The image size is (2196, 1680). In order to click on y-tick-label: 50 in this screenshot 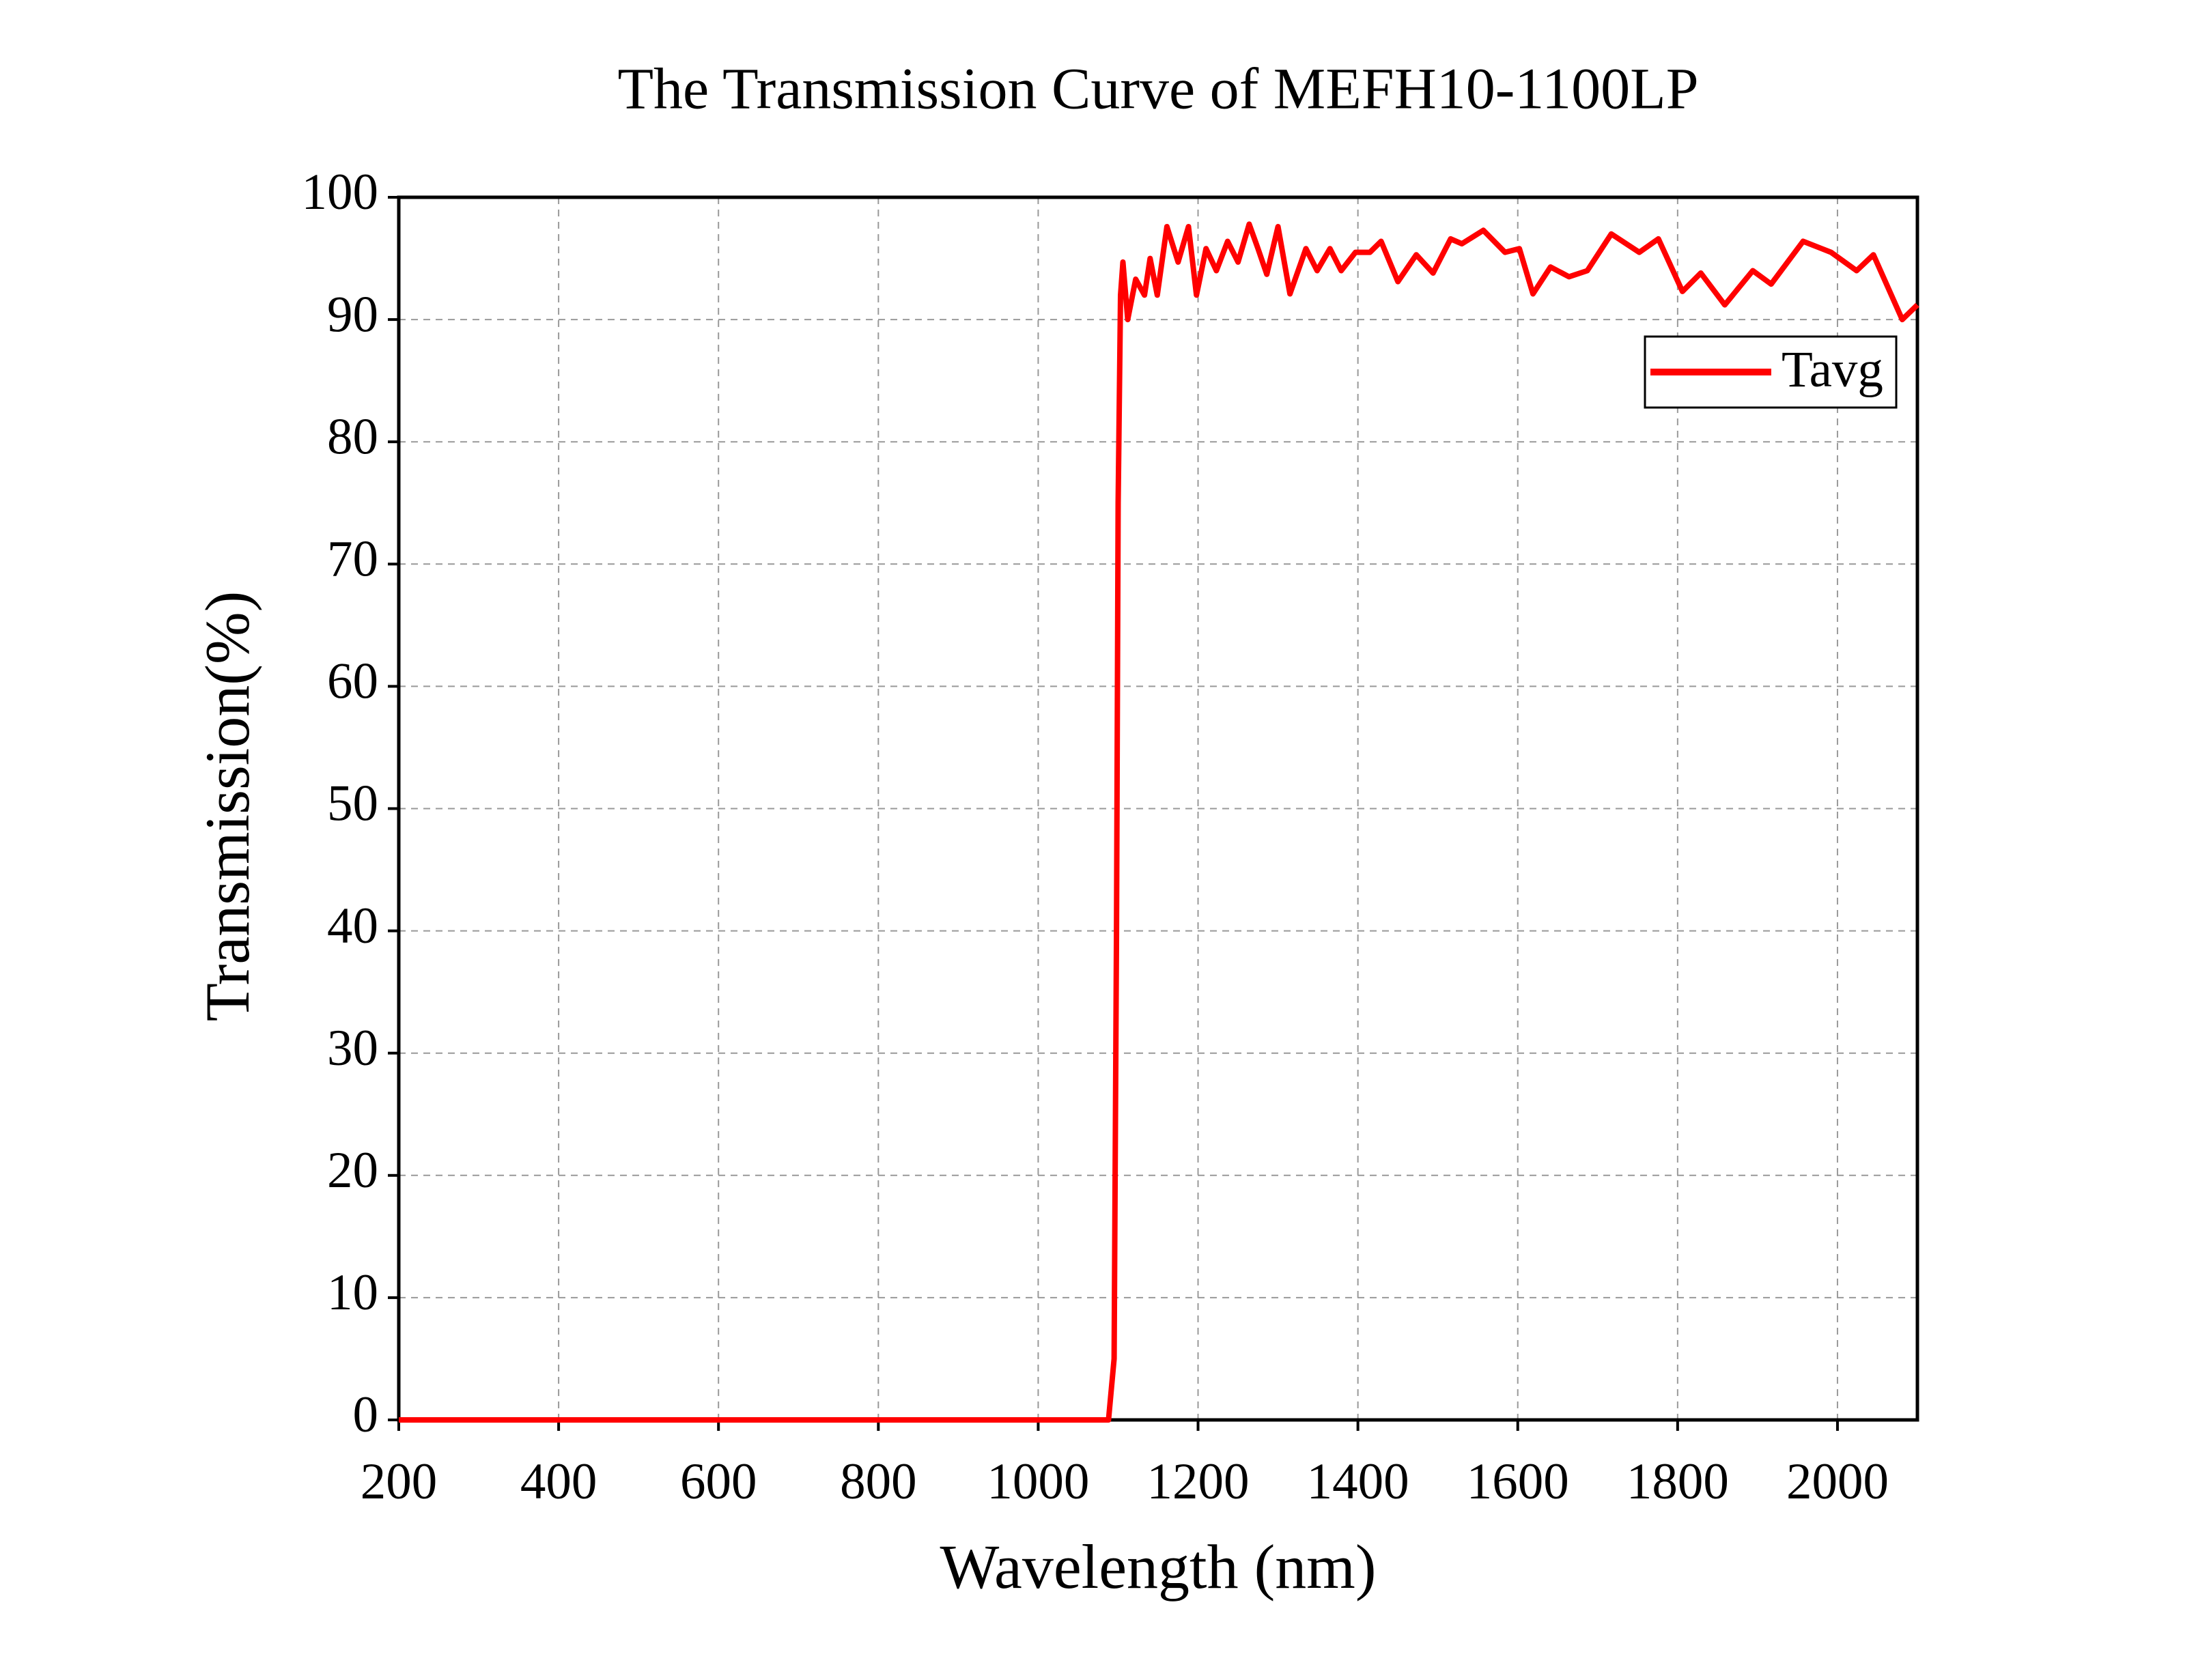, I will do `click(352, 803)`.